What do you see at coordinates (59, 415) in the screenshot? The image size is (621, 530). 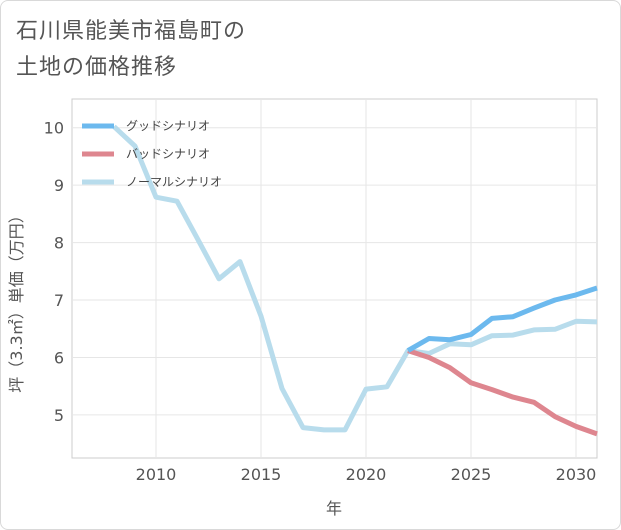 I see `y-tick-label: 5` at bounding box center [59, 415].